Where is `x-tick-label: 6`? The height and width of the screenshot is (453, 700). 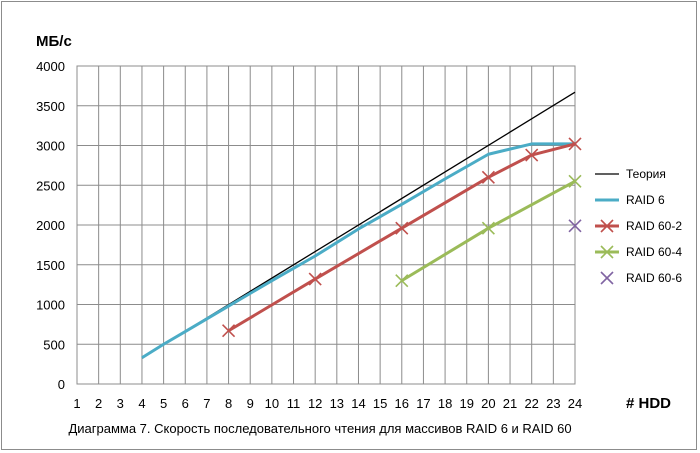 x-tick-label: 6 is located at coordinates (185, 403).